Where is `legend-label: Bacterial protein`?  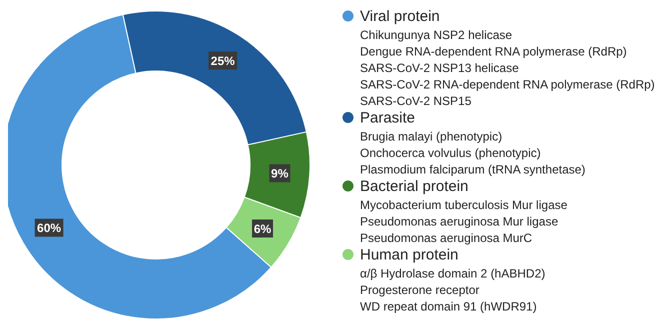 legend-label: Bacterial protein is located at coordinates (414, 186).